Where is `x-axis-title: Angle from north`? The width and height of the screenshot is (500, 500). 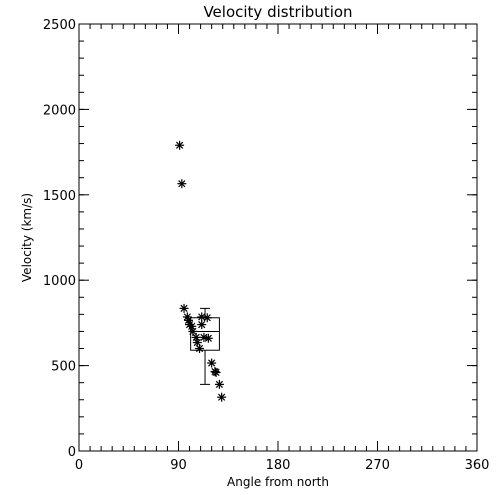 x-axis-title: Angle from north is located at coordinates (278, 482).